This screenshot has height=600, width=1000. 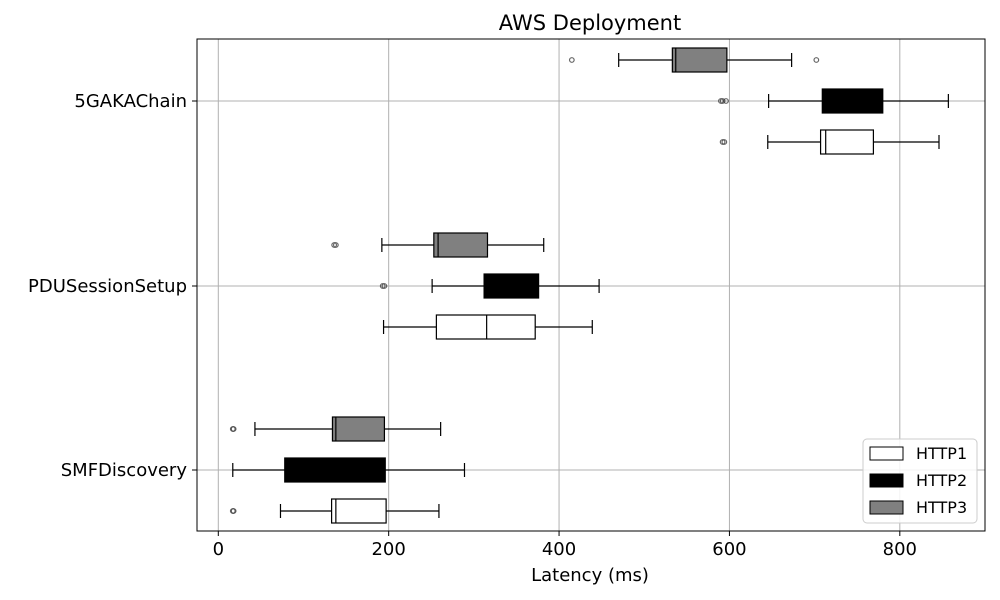 What do you see at coordinates (130, 101) in the screenshot?
I see `y-tick-label: 5GAKAChain` at bounding box center [130, 101].